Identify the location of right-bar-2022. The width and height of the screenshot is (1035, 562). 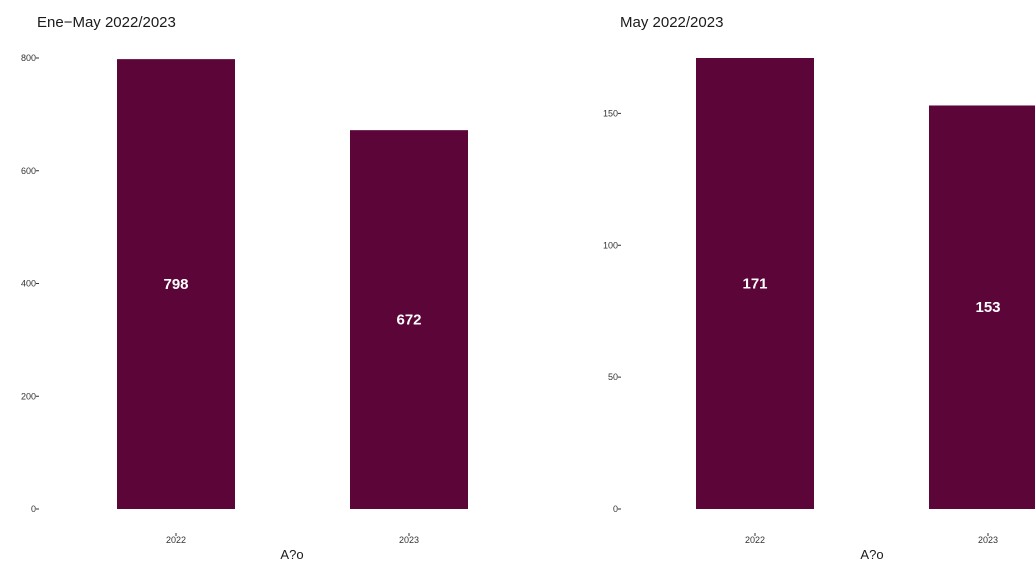
(755, 283).